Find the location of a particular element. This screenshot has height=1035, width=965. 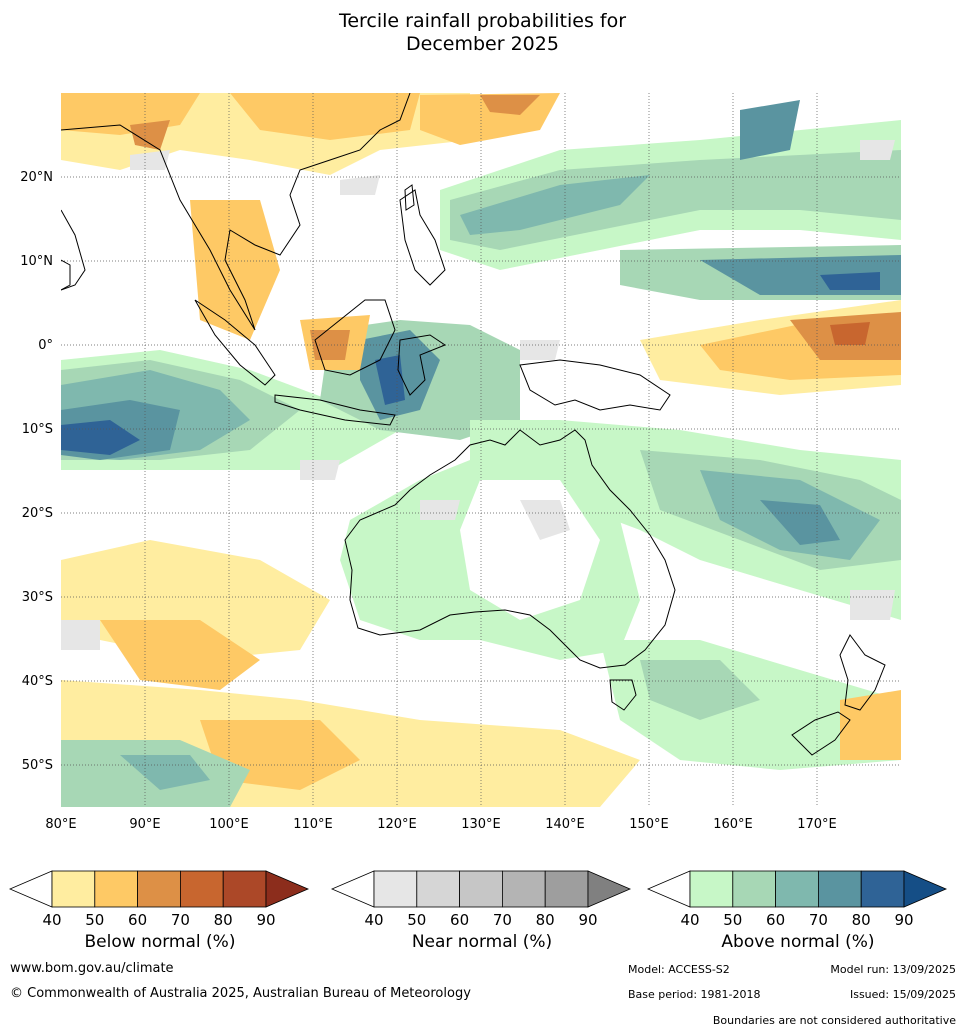

latitude-label: 30°S is located at coordinates (37, 597).